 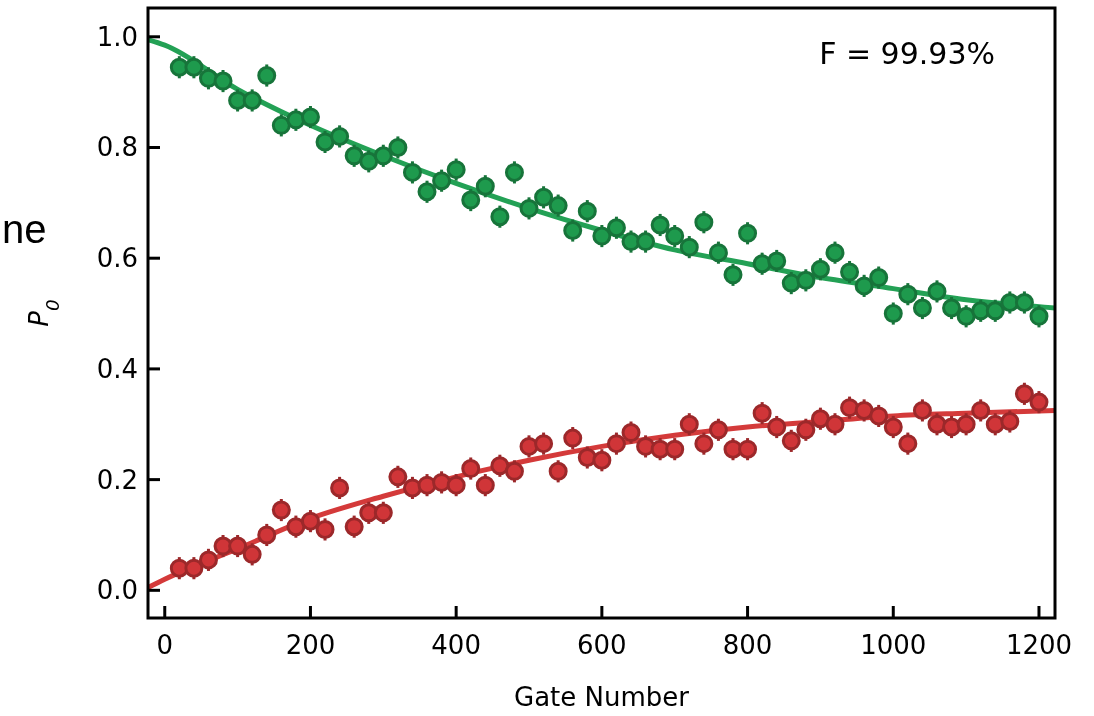 What do you see at coordinates (1039, 645) in the screenshot?
I see `x-tick-label: 1200` at bounding box center [1039, 645].